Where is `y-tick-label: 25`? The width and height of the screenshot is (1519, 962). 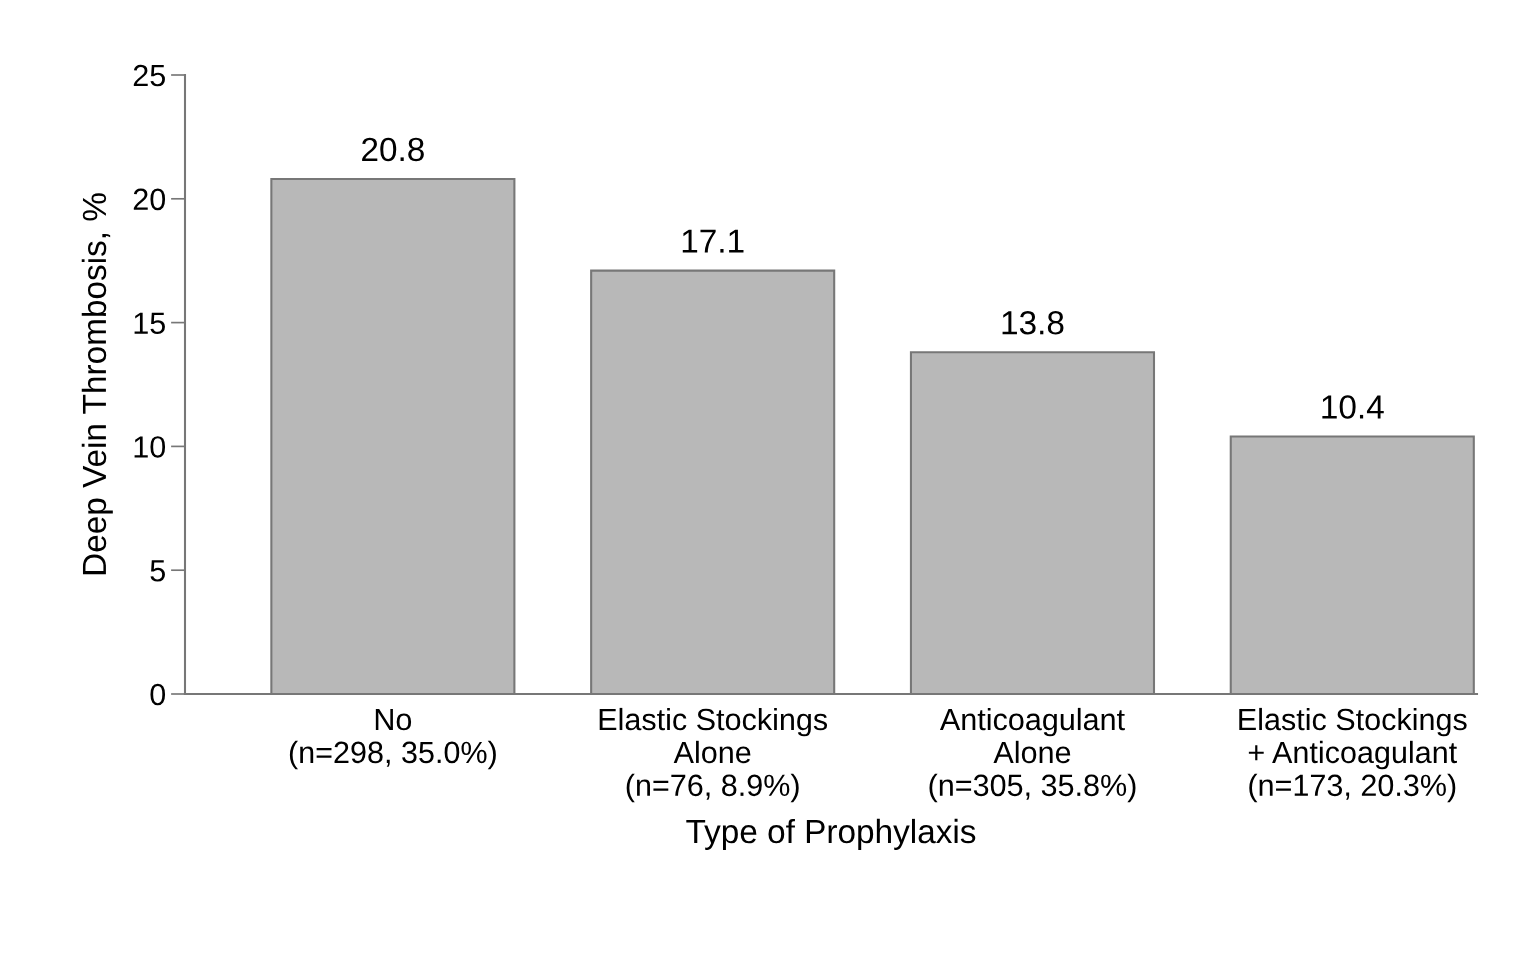
y-tick-label: 25 is located at coordinates (149, 75).